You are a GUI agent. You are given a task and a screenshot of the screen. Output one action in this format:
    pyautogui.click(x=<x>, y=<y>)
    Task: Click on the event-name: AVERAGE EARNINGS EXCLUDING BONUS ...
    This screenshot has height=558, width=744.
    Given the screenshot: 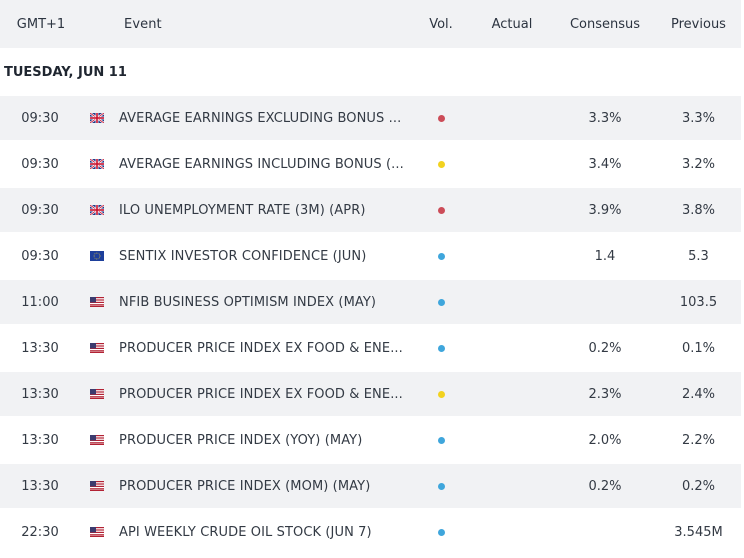 What is the action you would take?
    pyautogui.click(x=260, y=118)
    